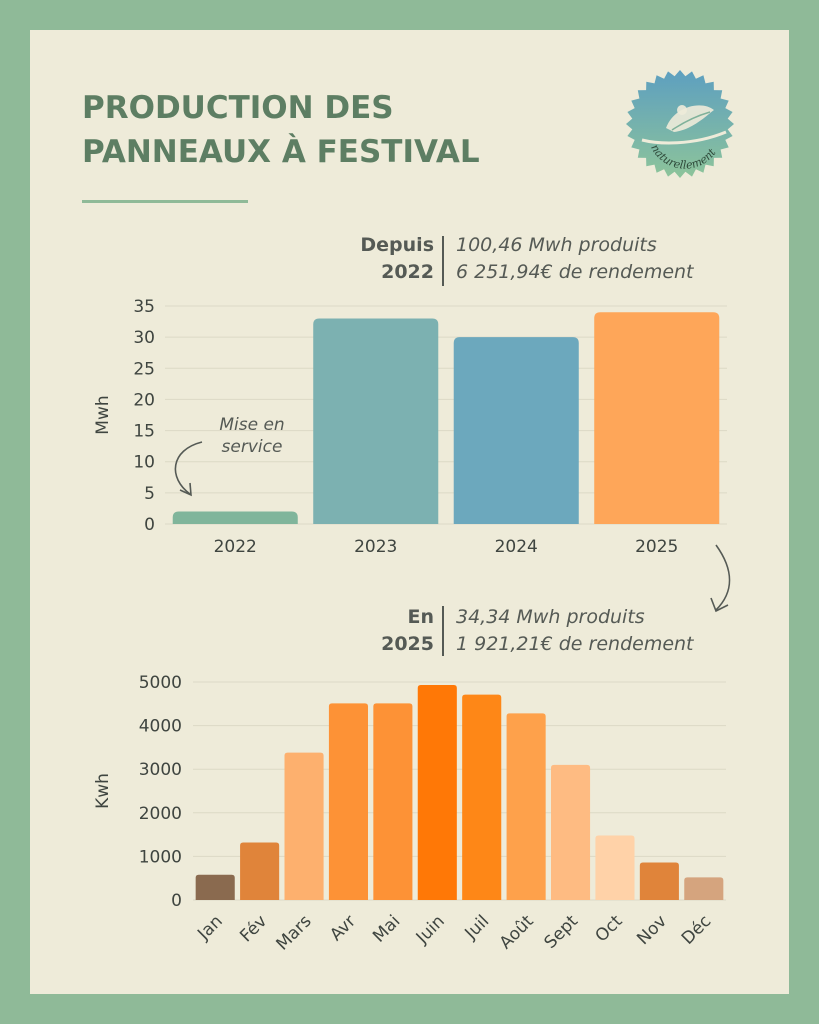 This screenshot has height=1024, width=819. What do you see at coordinates (437, 792) in the screenshot?
I see `bar-Juin` at bounding box center [437, 792].